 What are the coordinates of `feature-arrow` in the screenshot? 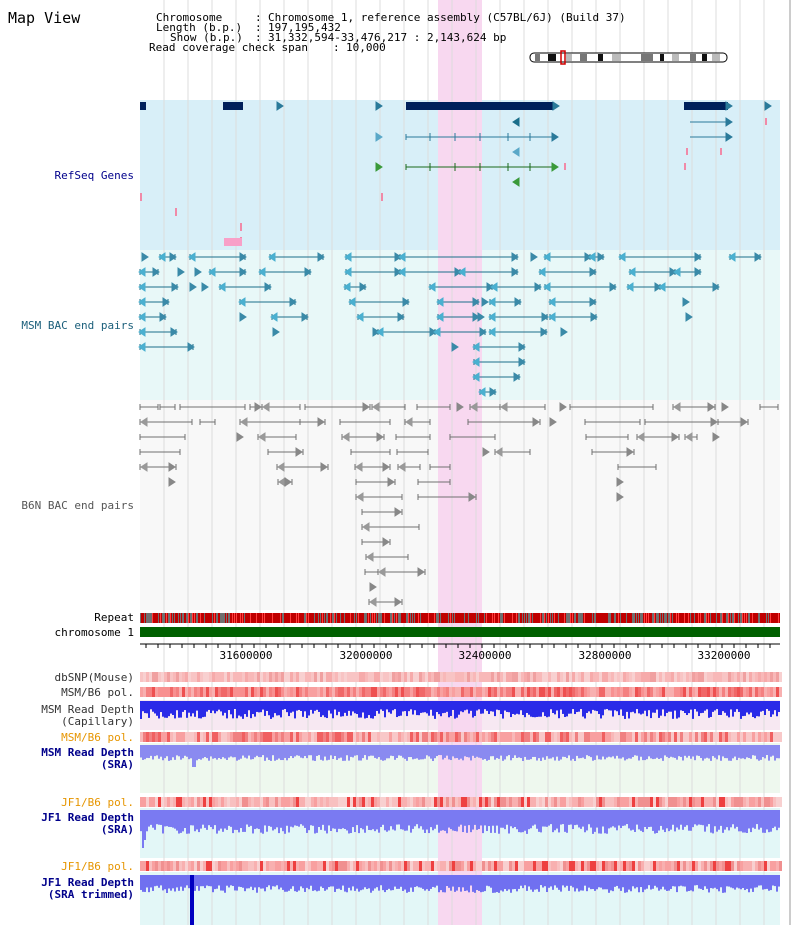 It's located at (729, 106).